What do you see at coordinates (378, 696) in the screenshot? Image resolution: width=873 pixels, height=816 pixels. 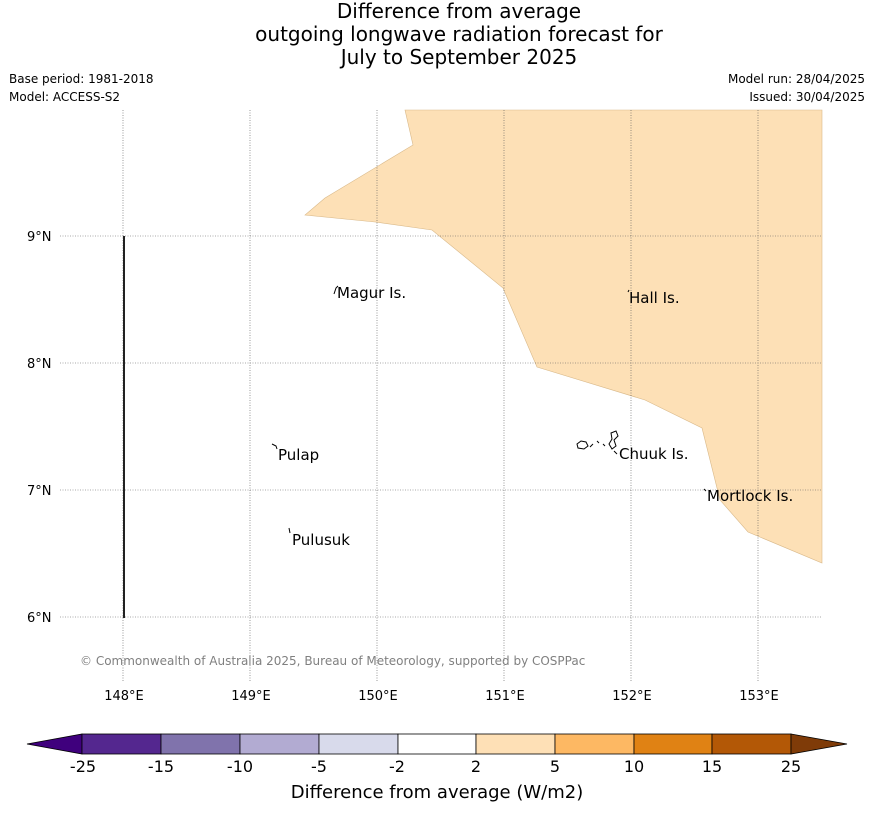 I see `lon-label-150: 150°E` at bounding box center [378, 696].